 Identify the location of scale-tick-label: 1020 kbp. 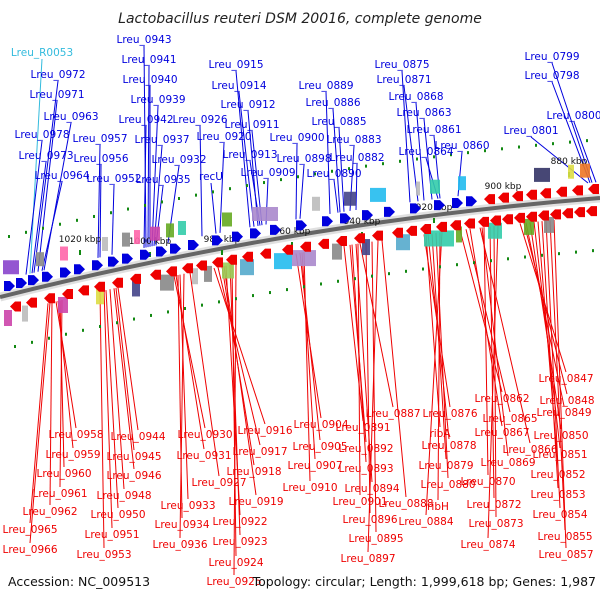
(80, 240).